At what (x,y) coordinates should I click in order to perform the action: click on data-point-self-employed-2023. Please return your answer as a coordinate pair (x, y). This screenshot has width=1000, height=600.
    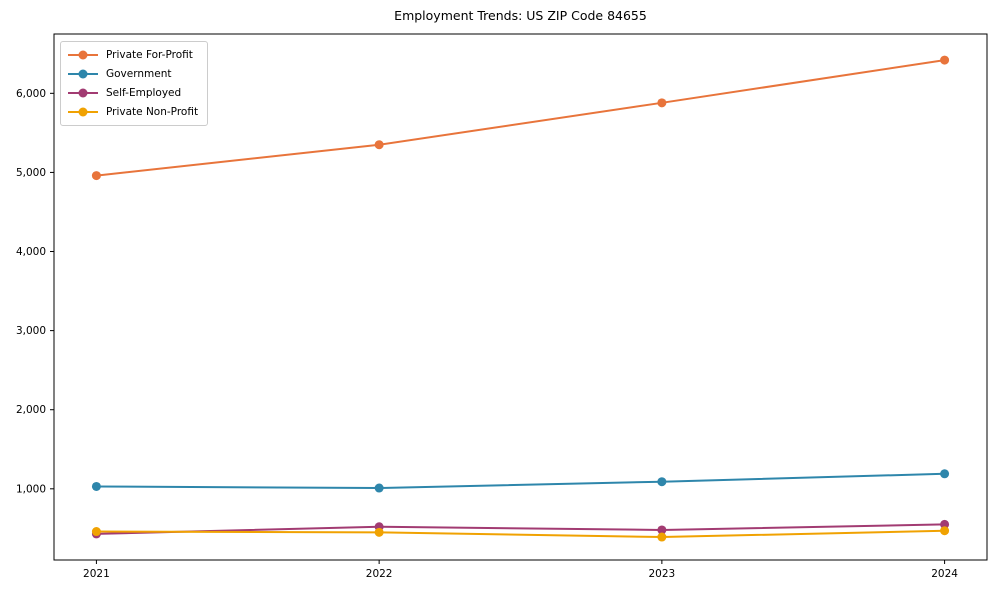
    Looking at the image, I should click on (662, 530).